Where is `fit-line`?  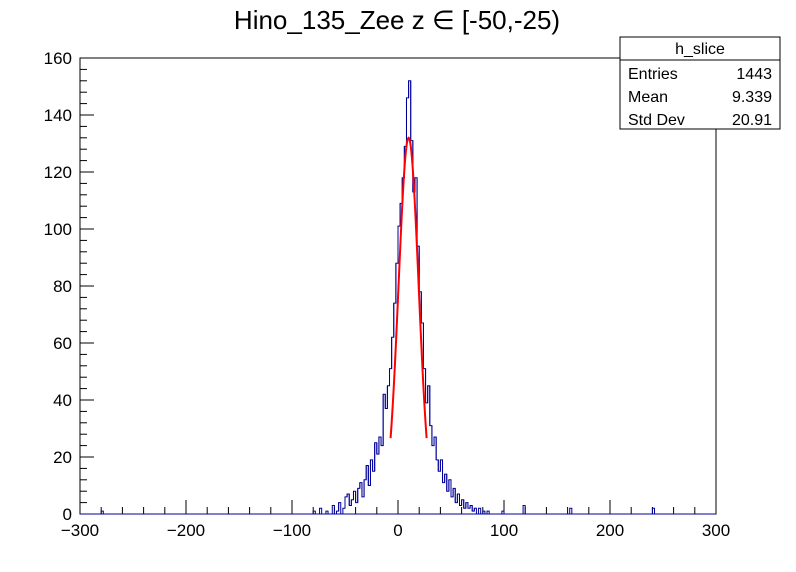 fit-line is located at coordinates (408, 287).